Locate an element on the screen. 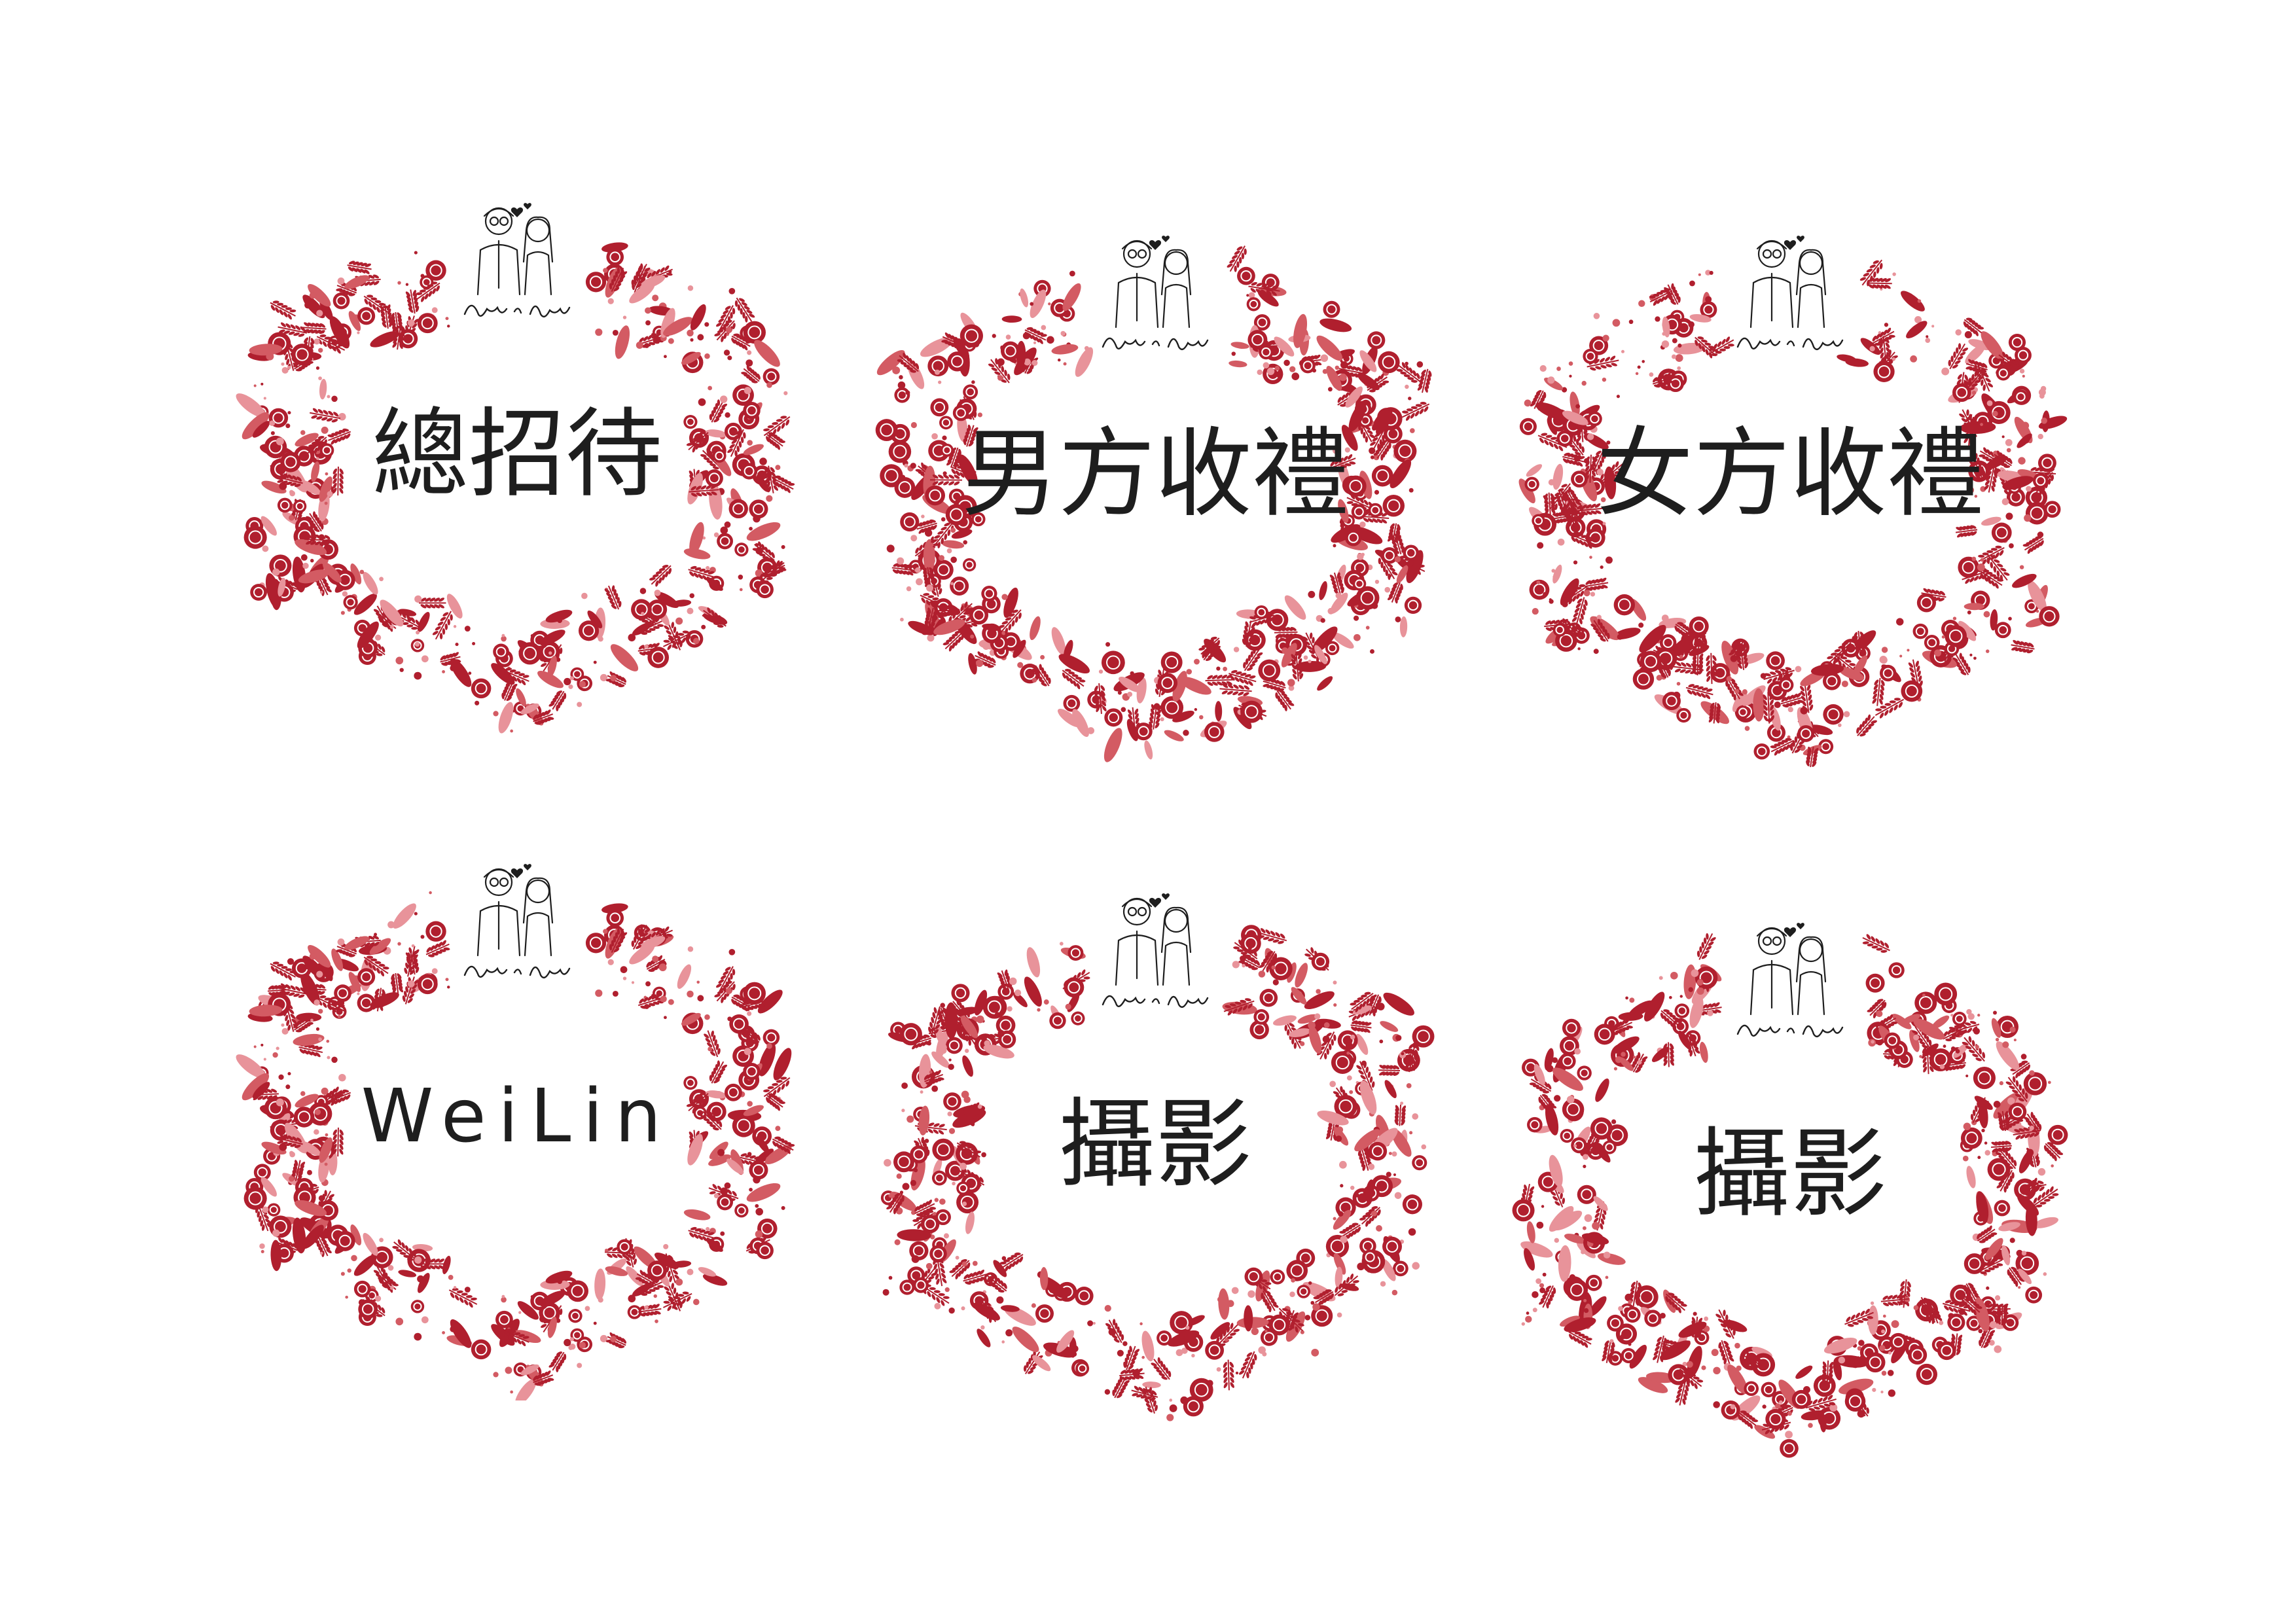 Image resolution: width=2296 pixels, height=1623 pixels. sign-card-2: 男方收禮 is located at coordinates (1155, 490).